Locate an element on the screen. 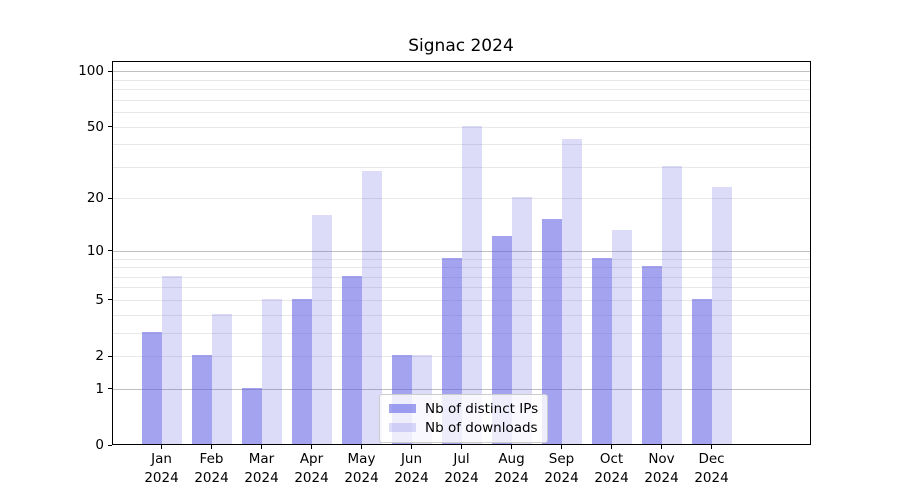  x-tick-label: May 2024 is located at coordinates (362, 469).